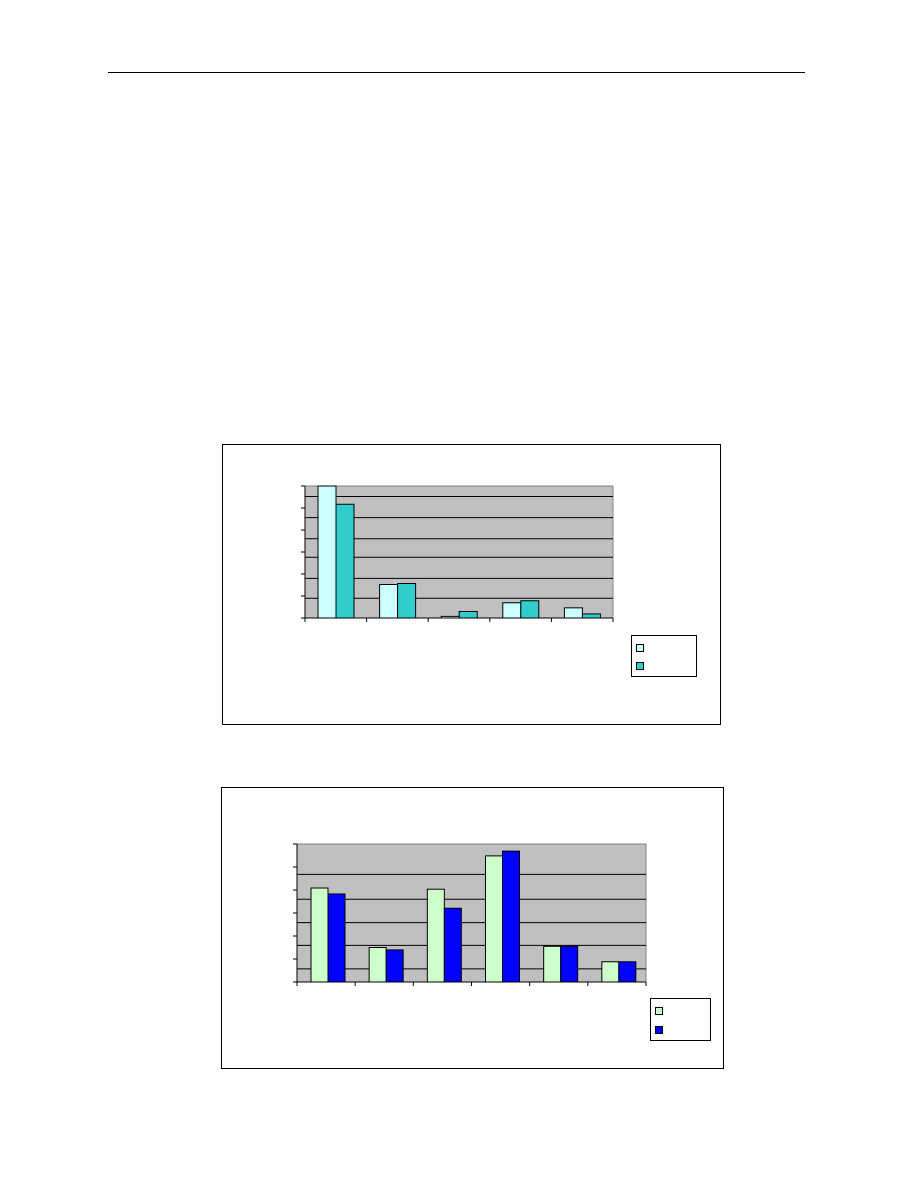  I want to click on chart-2-legend, so click(680, 1019).